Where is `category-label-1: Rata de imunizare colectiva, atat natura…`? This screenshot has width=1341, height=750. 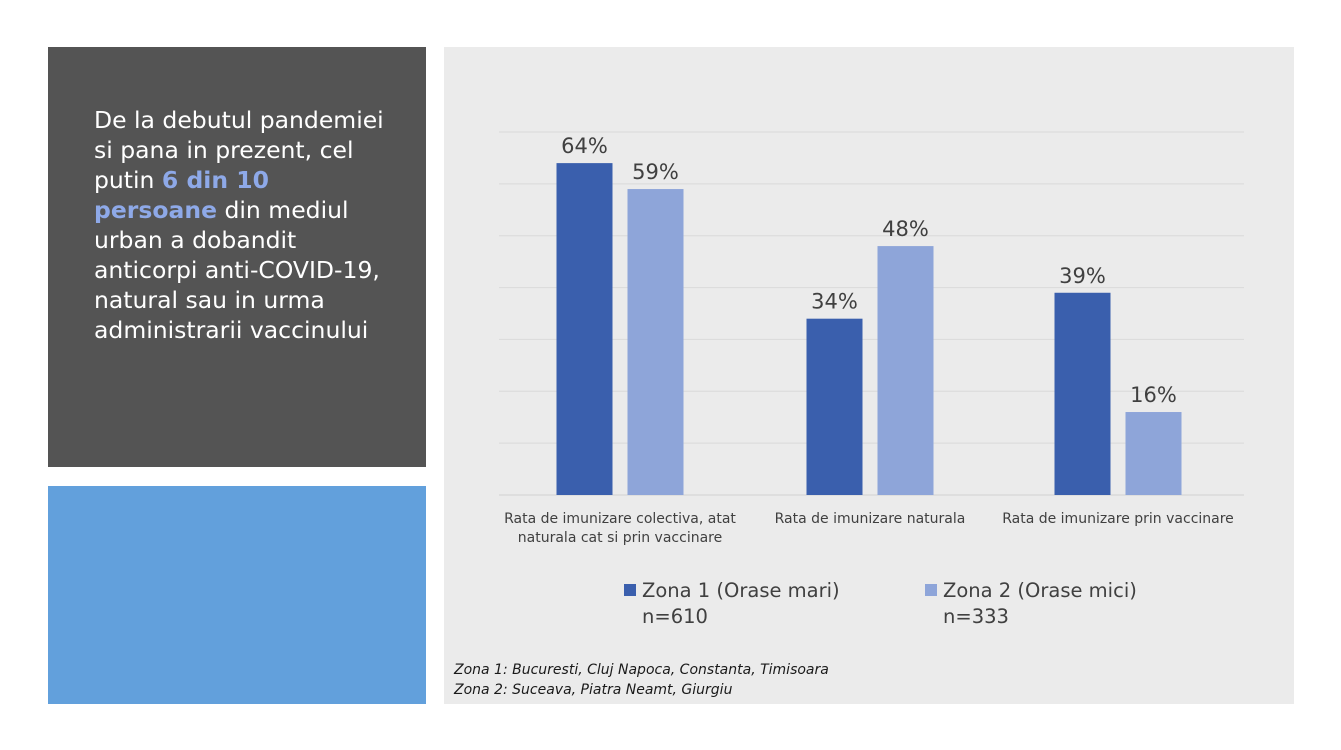 category-label-1: Rata de imunizare colectiva, atat natura… is located at coordinates (620, 528).